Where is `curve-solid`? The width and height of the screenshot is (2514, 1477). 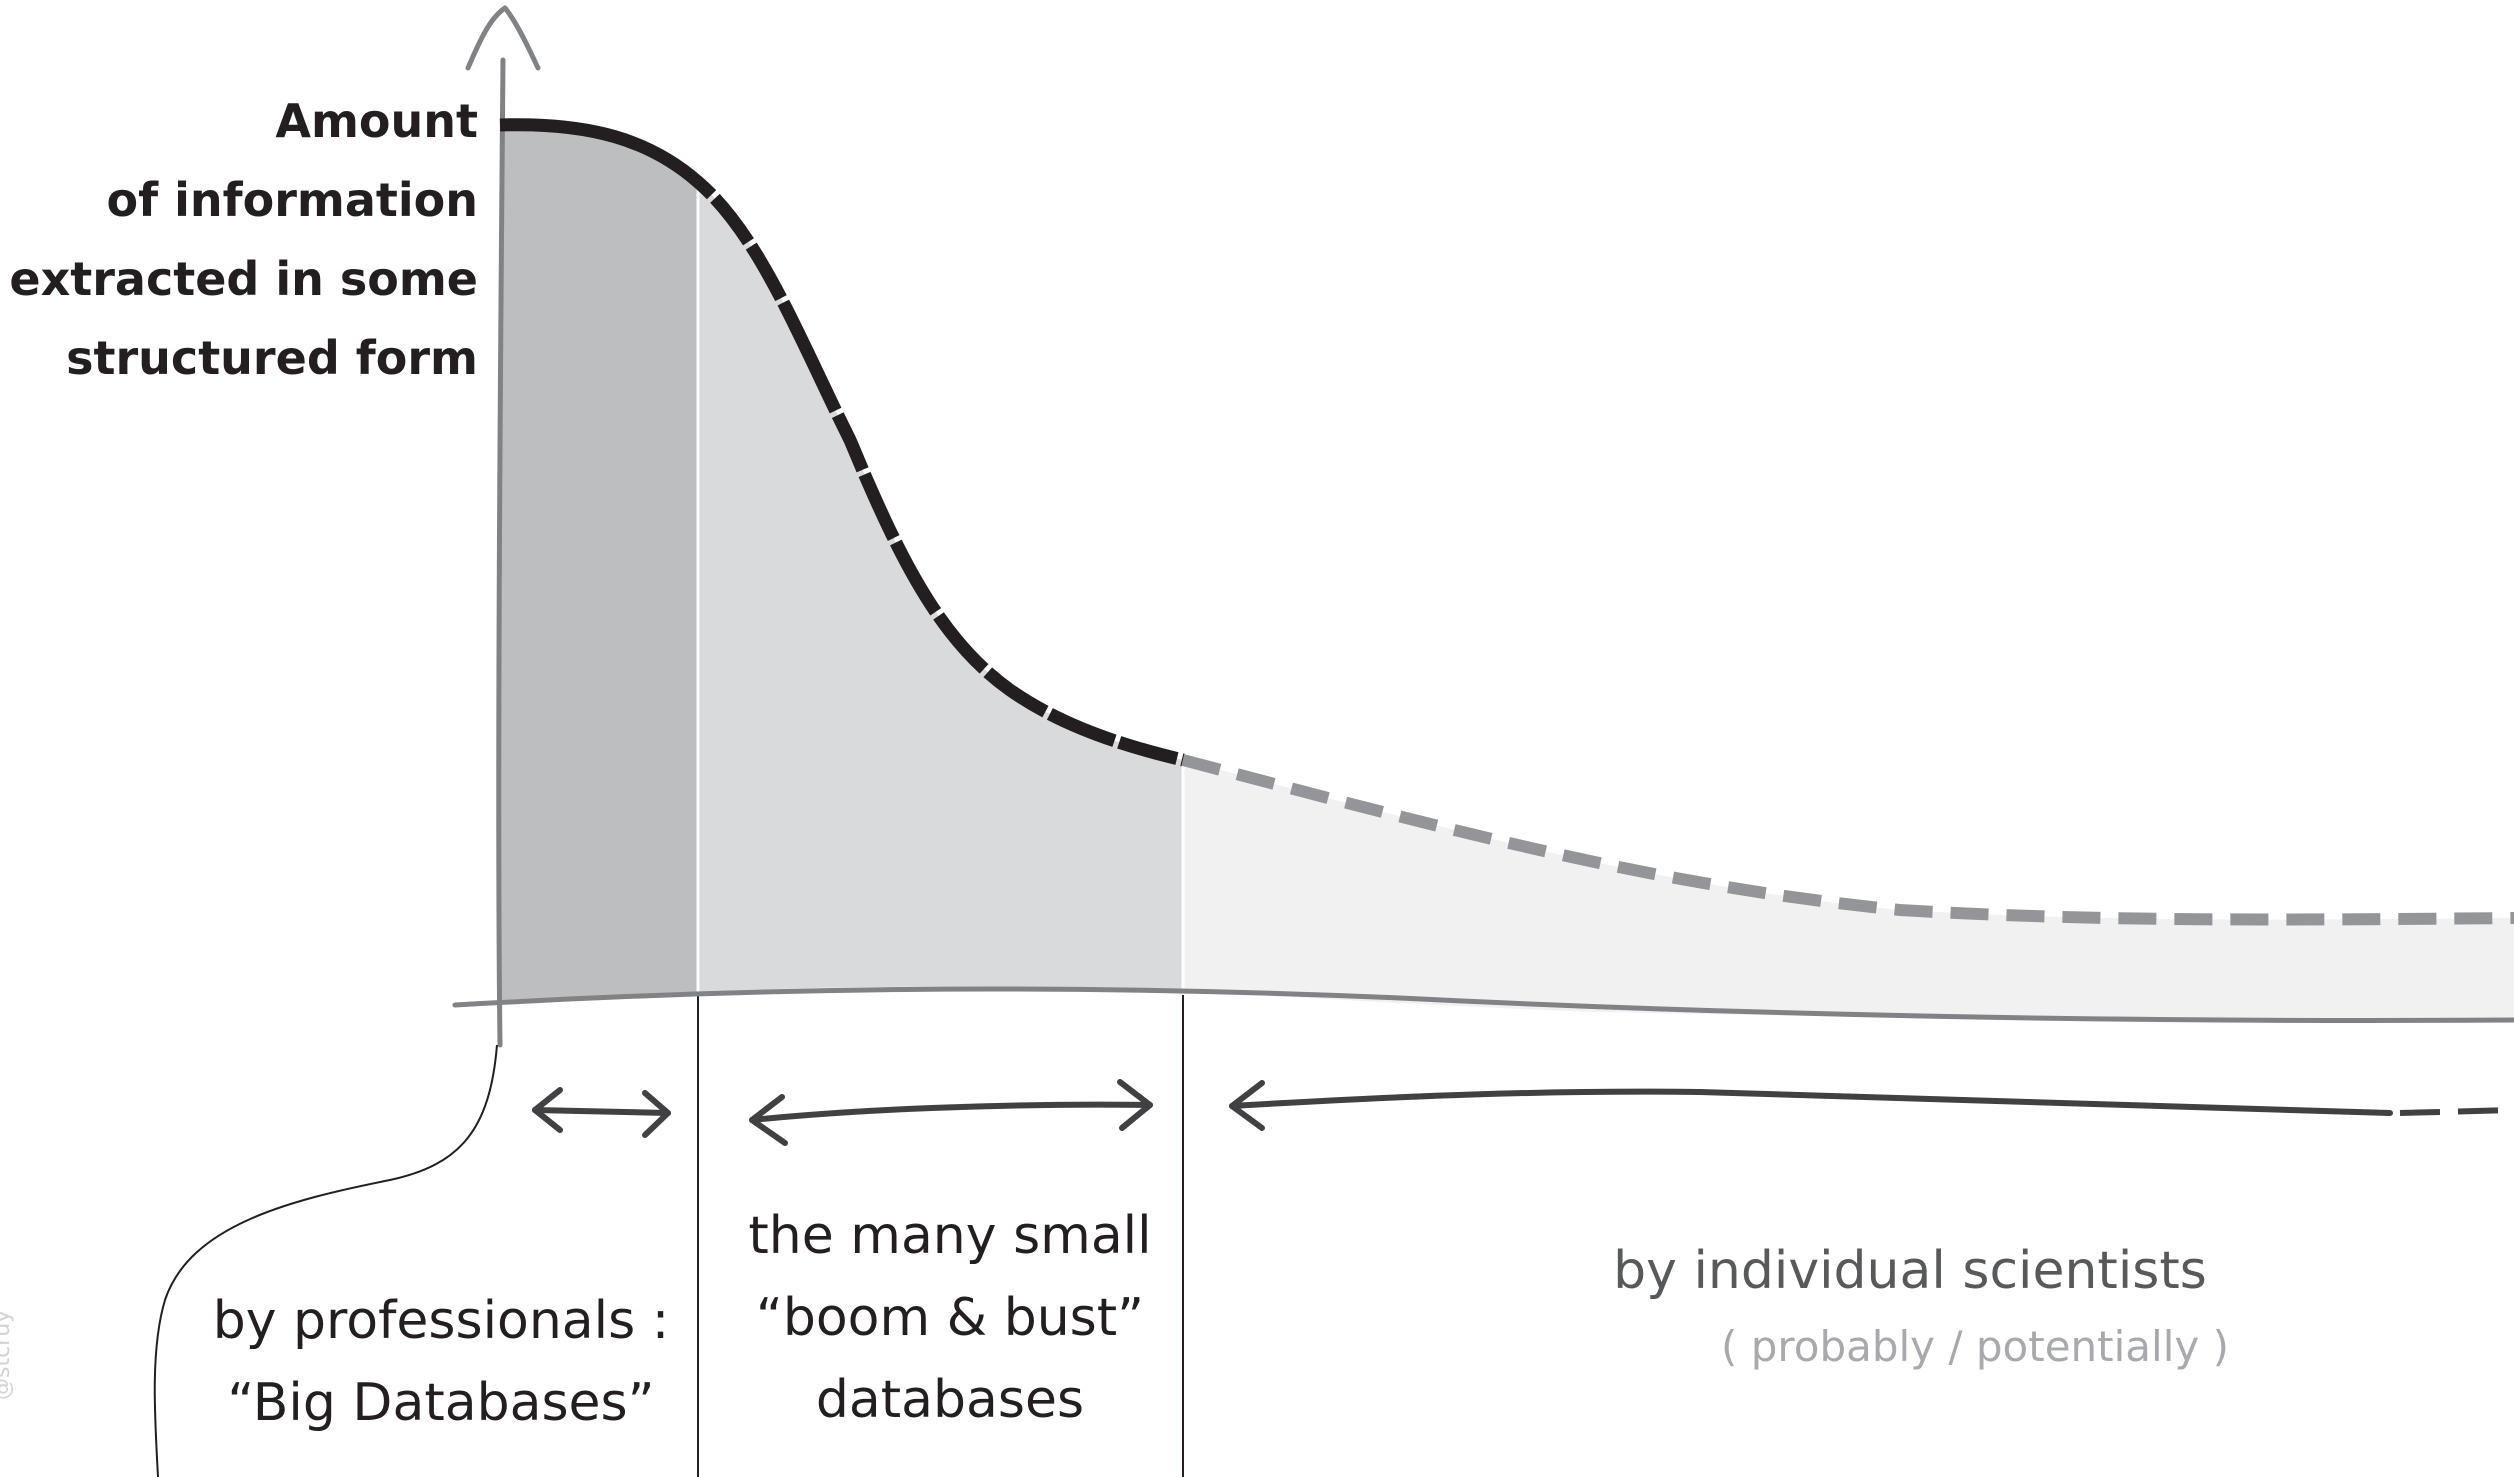 curve-solid is located at coordinates (842, 442).